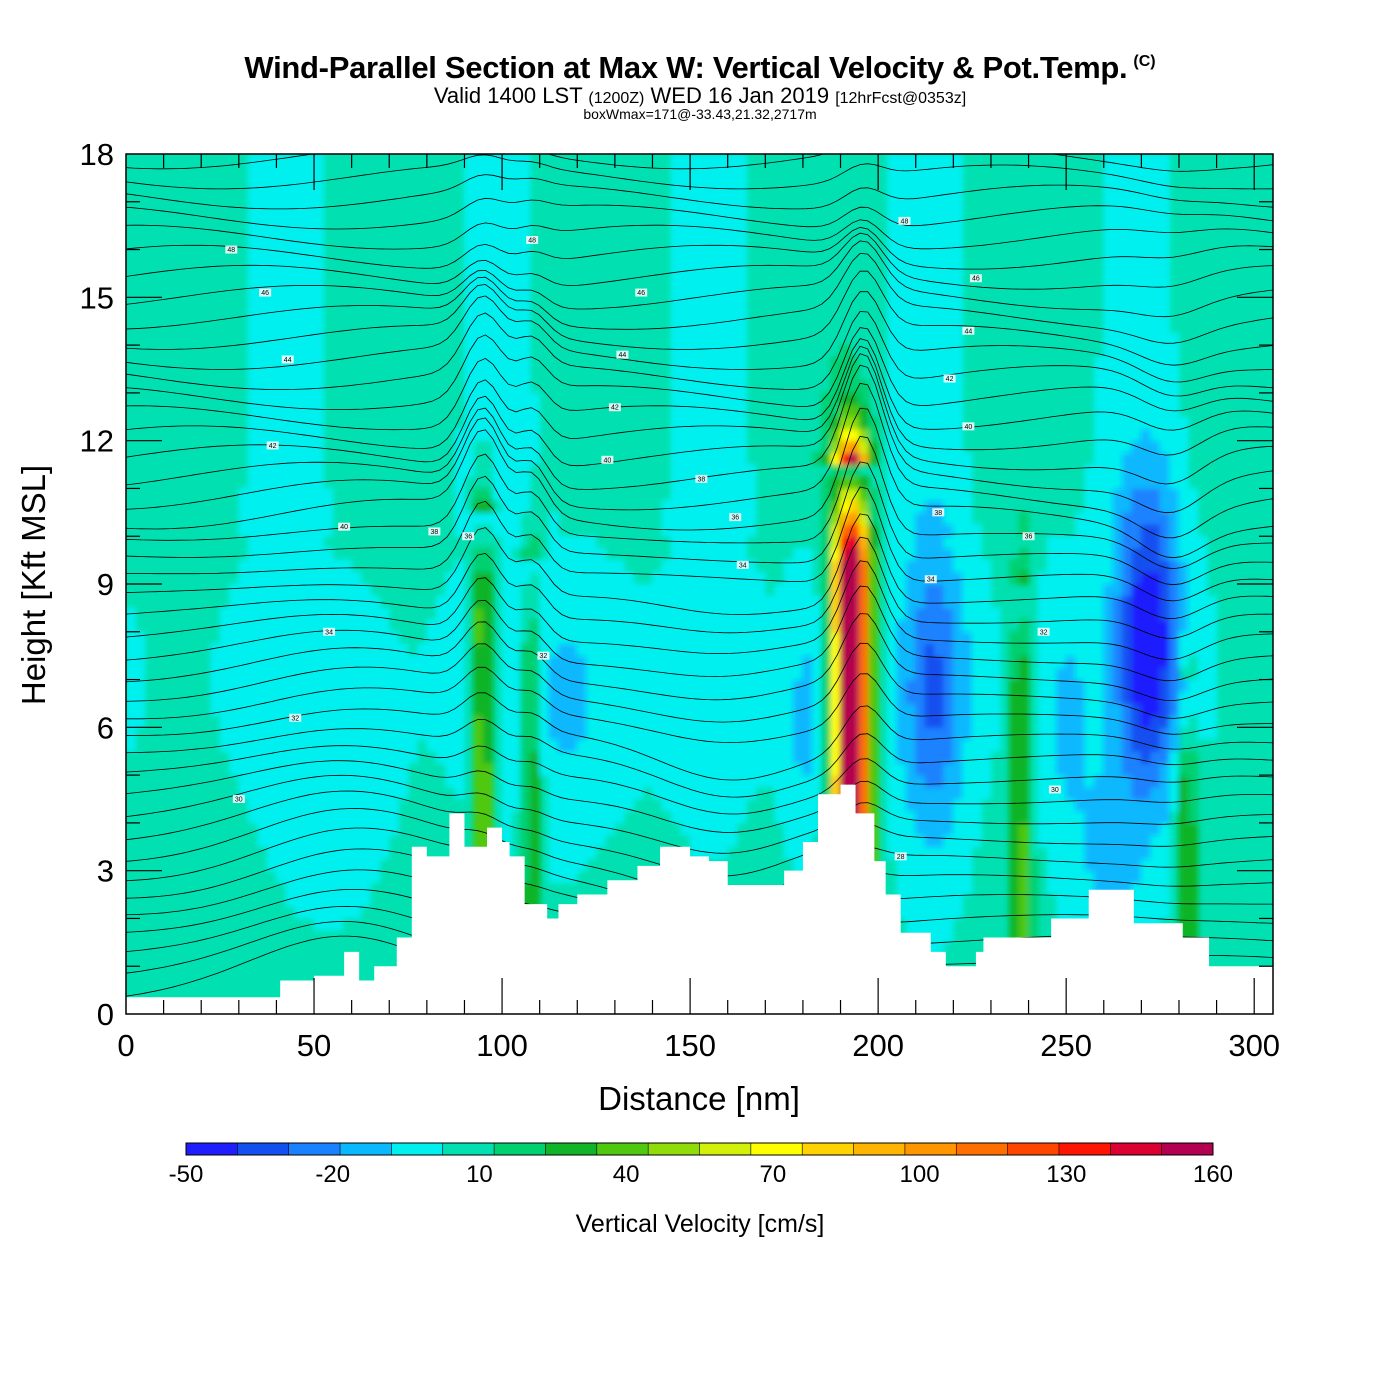 Image resolution: width=1400 pixels, height=1400 pixels. Describe the element at coordinates (901, 857) in the screenshot. I see `contour-label: 28` at that location.